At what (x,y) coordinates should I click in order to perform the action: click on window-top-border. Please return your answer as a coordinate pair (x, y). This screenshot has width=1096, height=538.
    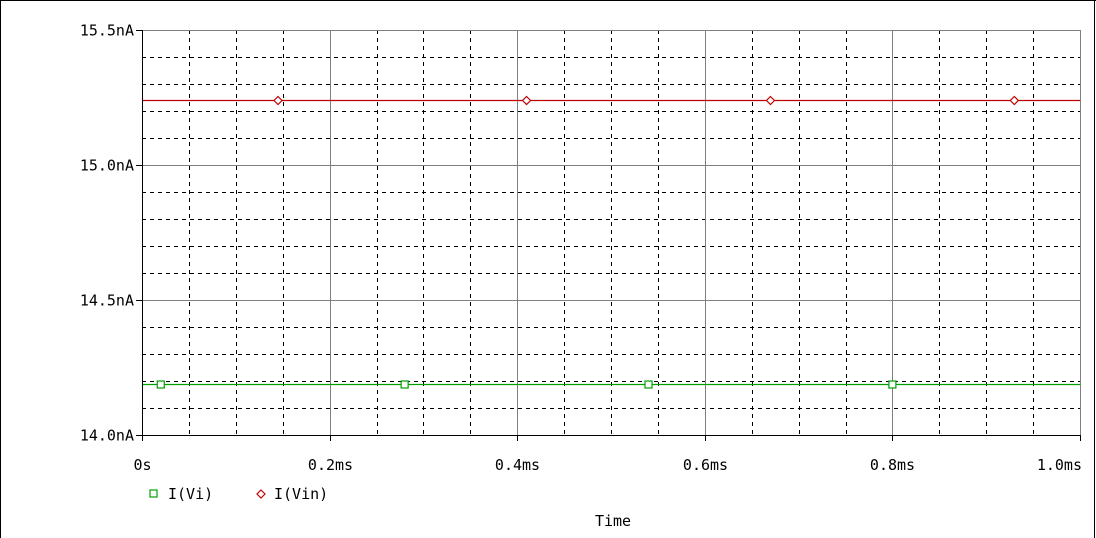
    Looking at the image, I should click on (548, 0).